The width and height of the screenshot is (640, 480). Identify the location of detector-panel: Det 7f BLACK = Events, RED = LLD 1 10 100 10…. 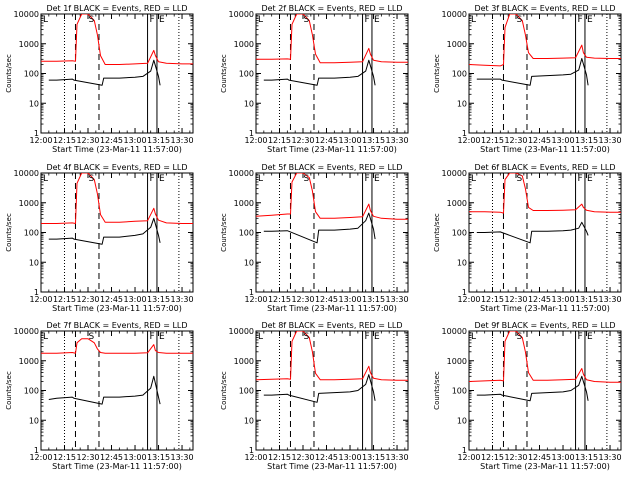
(99, 396).